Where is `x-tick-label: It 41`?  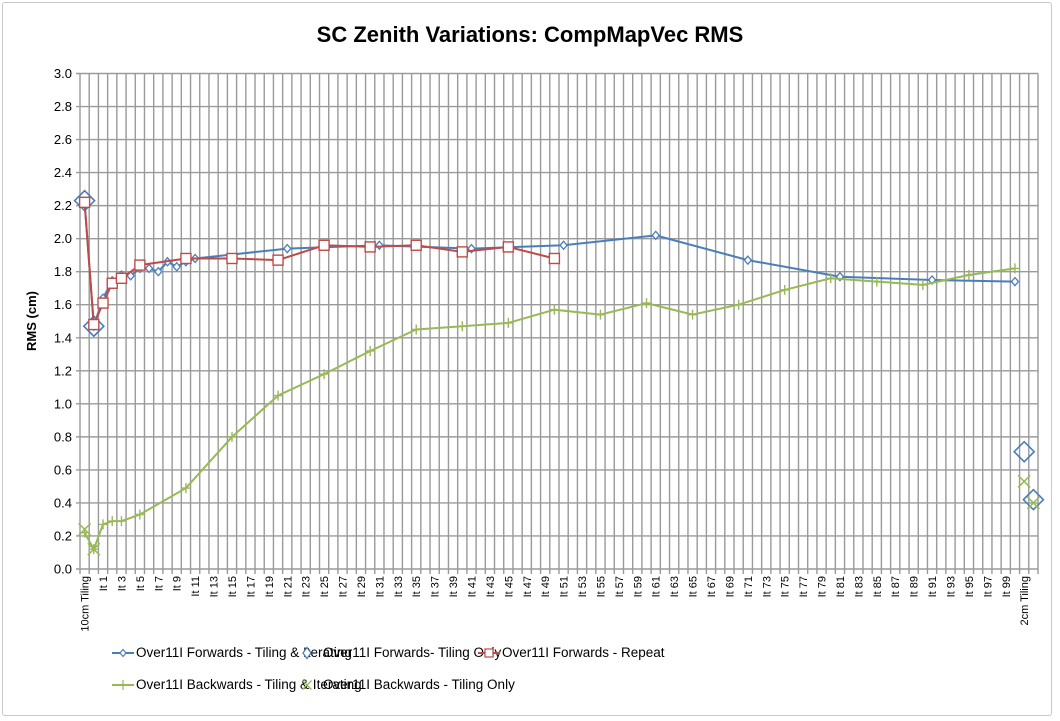 x-tick-label: It 41 is located at coordinates (472, 586).